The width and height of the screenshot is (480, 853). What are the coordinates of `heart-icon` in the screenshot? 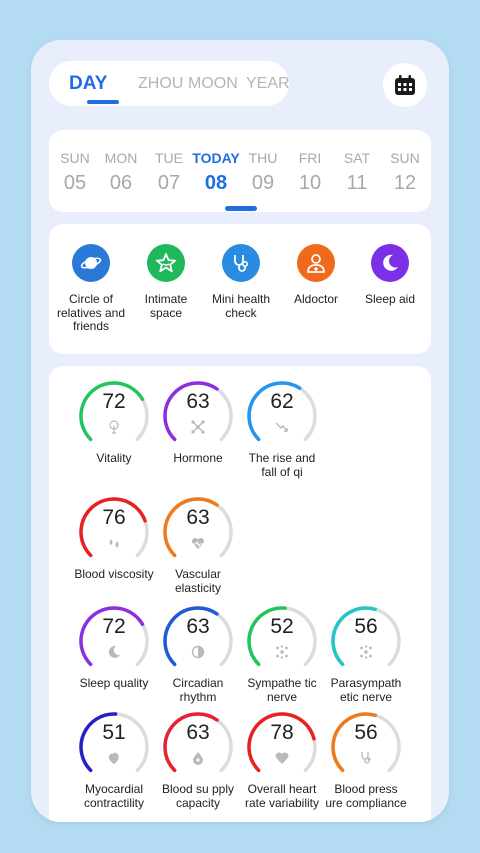 It's located at (282, 758).